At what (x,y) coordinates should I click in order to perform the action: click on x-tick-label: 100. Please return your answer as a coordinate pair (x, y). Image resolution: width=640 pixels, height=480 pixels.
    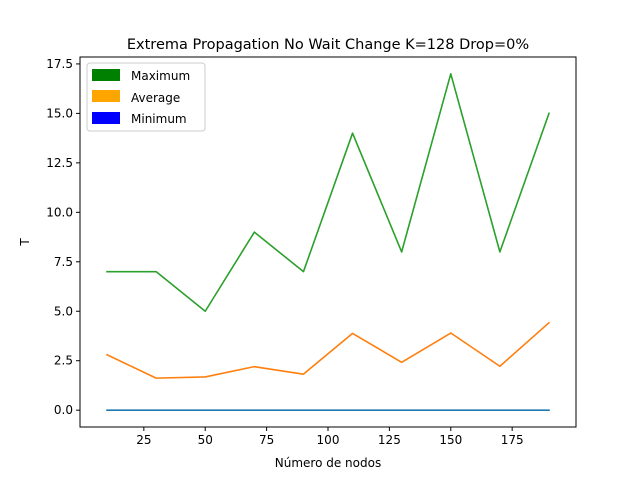
    Looking at the image, I should click on (328, 440).